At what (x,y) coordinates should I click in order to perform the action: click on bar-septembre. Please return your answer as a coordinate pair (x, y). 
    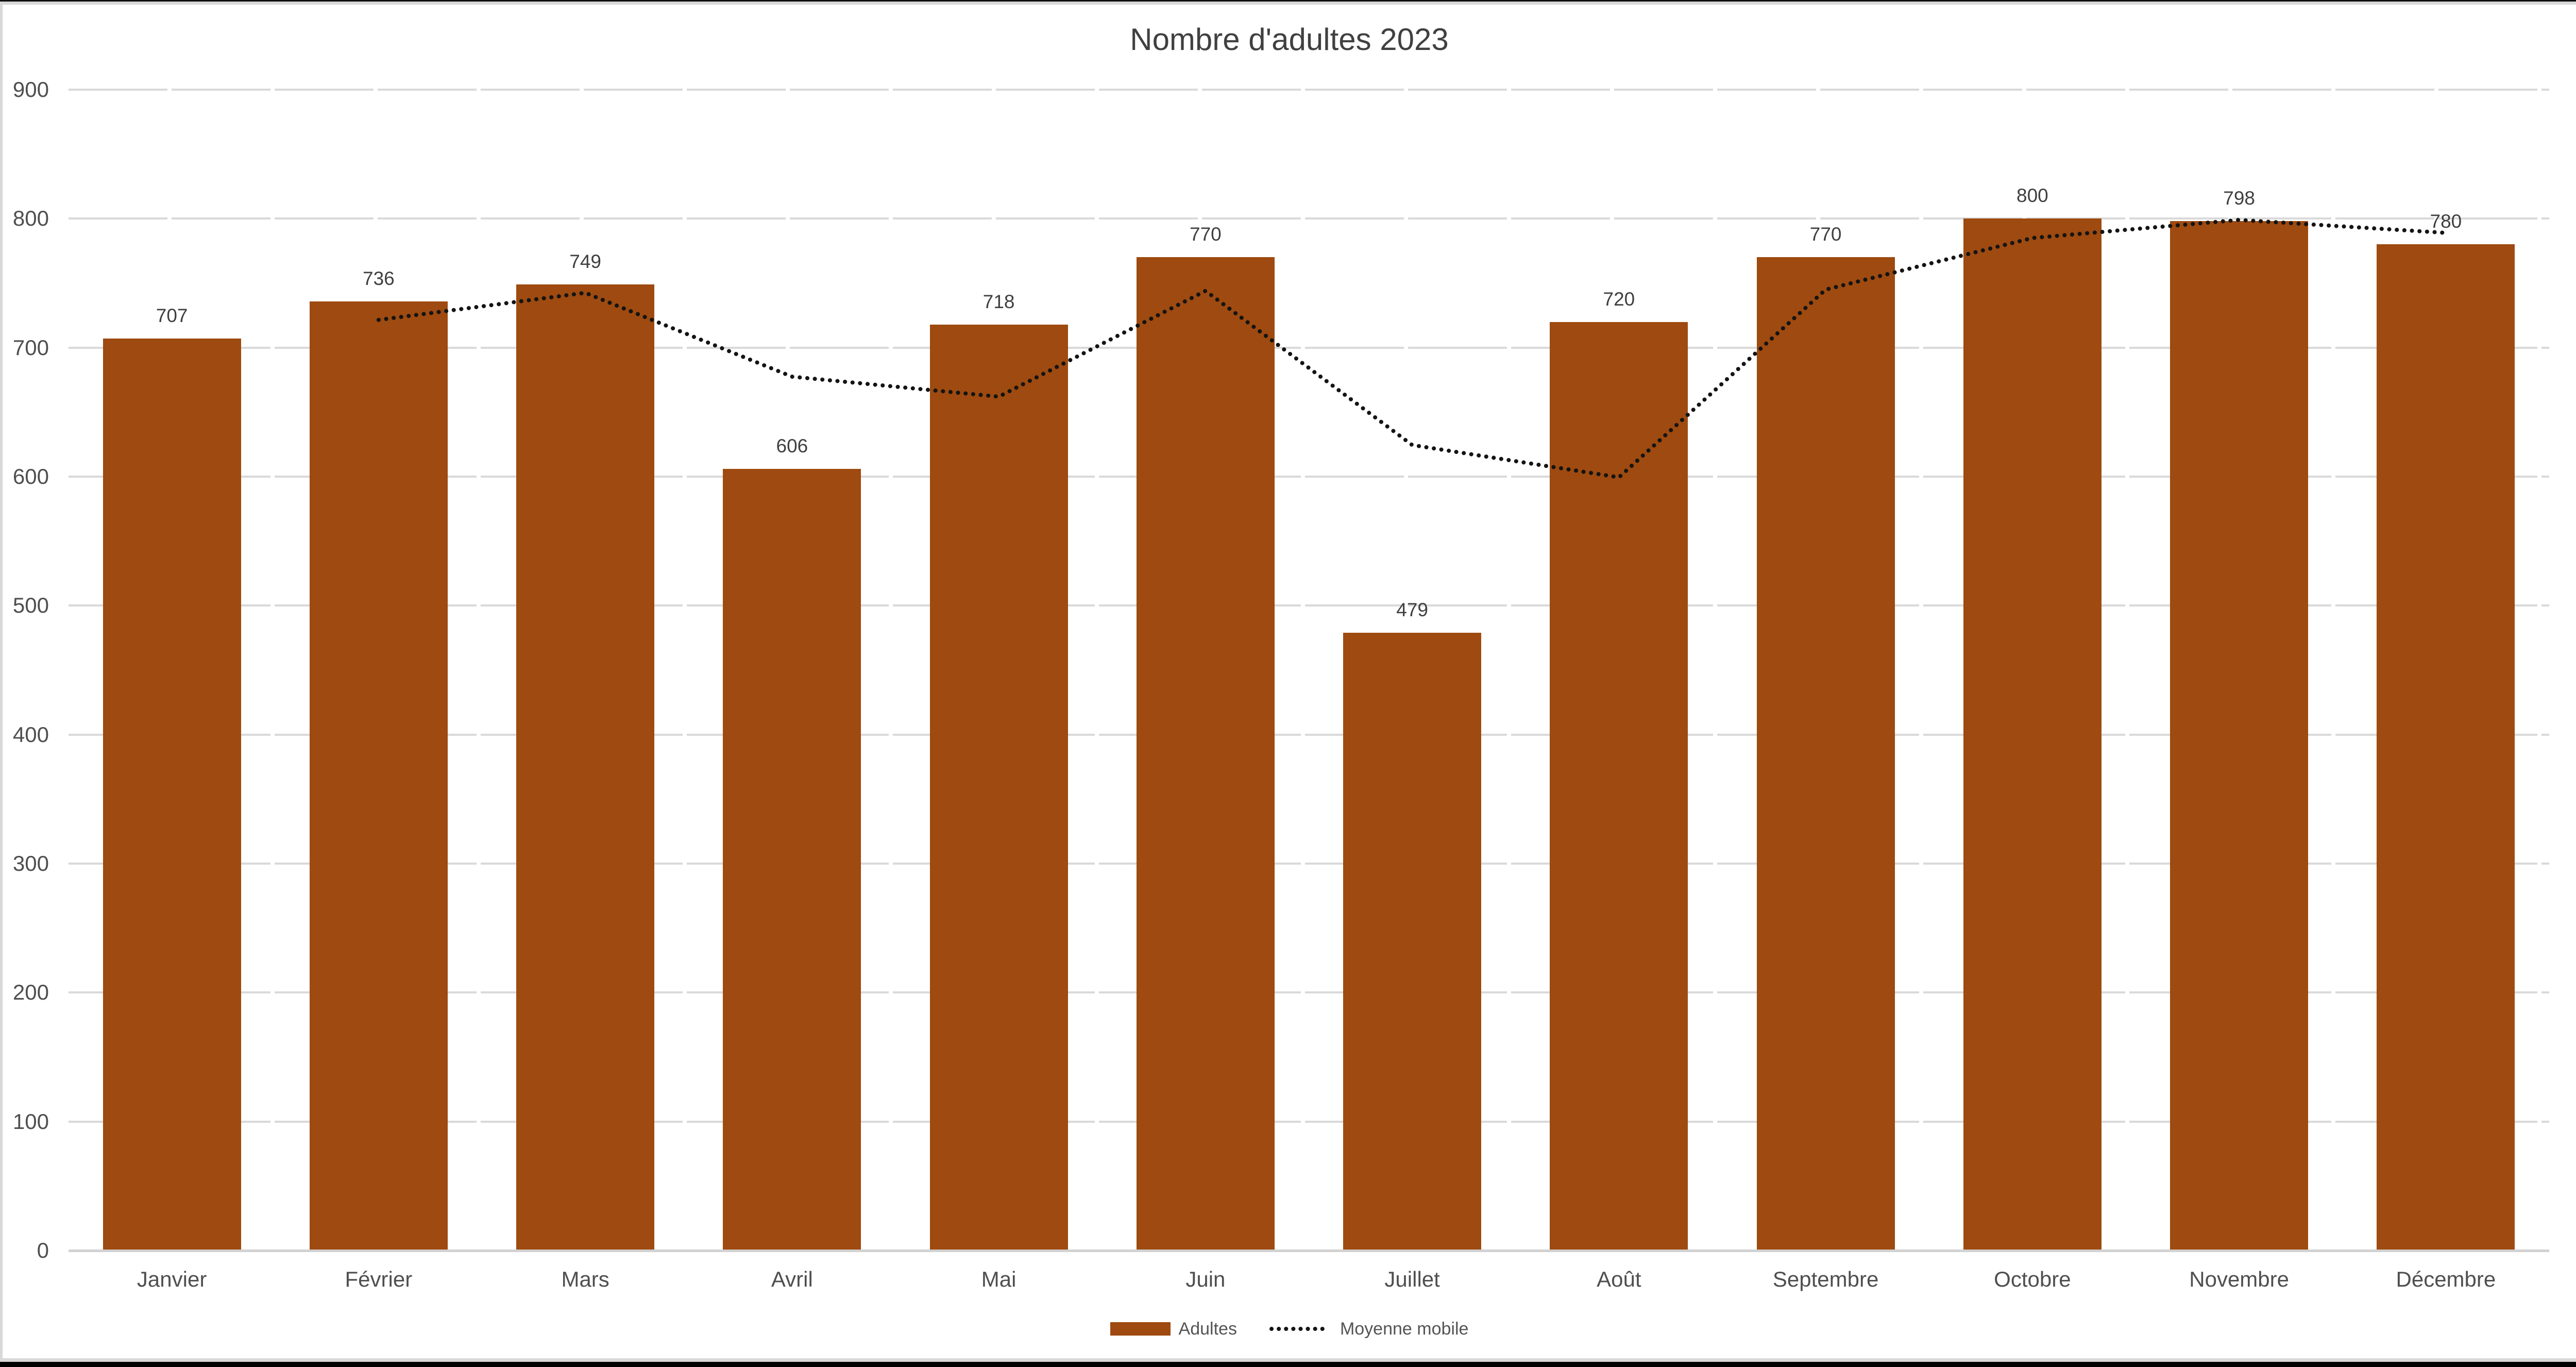
    Looking at the image, I should click on (1825, 754).